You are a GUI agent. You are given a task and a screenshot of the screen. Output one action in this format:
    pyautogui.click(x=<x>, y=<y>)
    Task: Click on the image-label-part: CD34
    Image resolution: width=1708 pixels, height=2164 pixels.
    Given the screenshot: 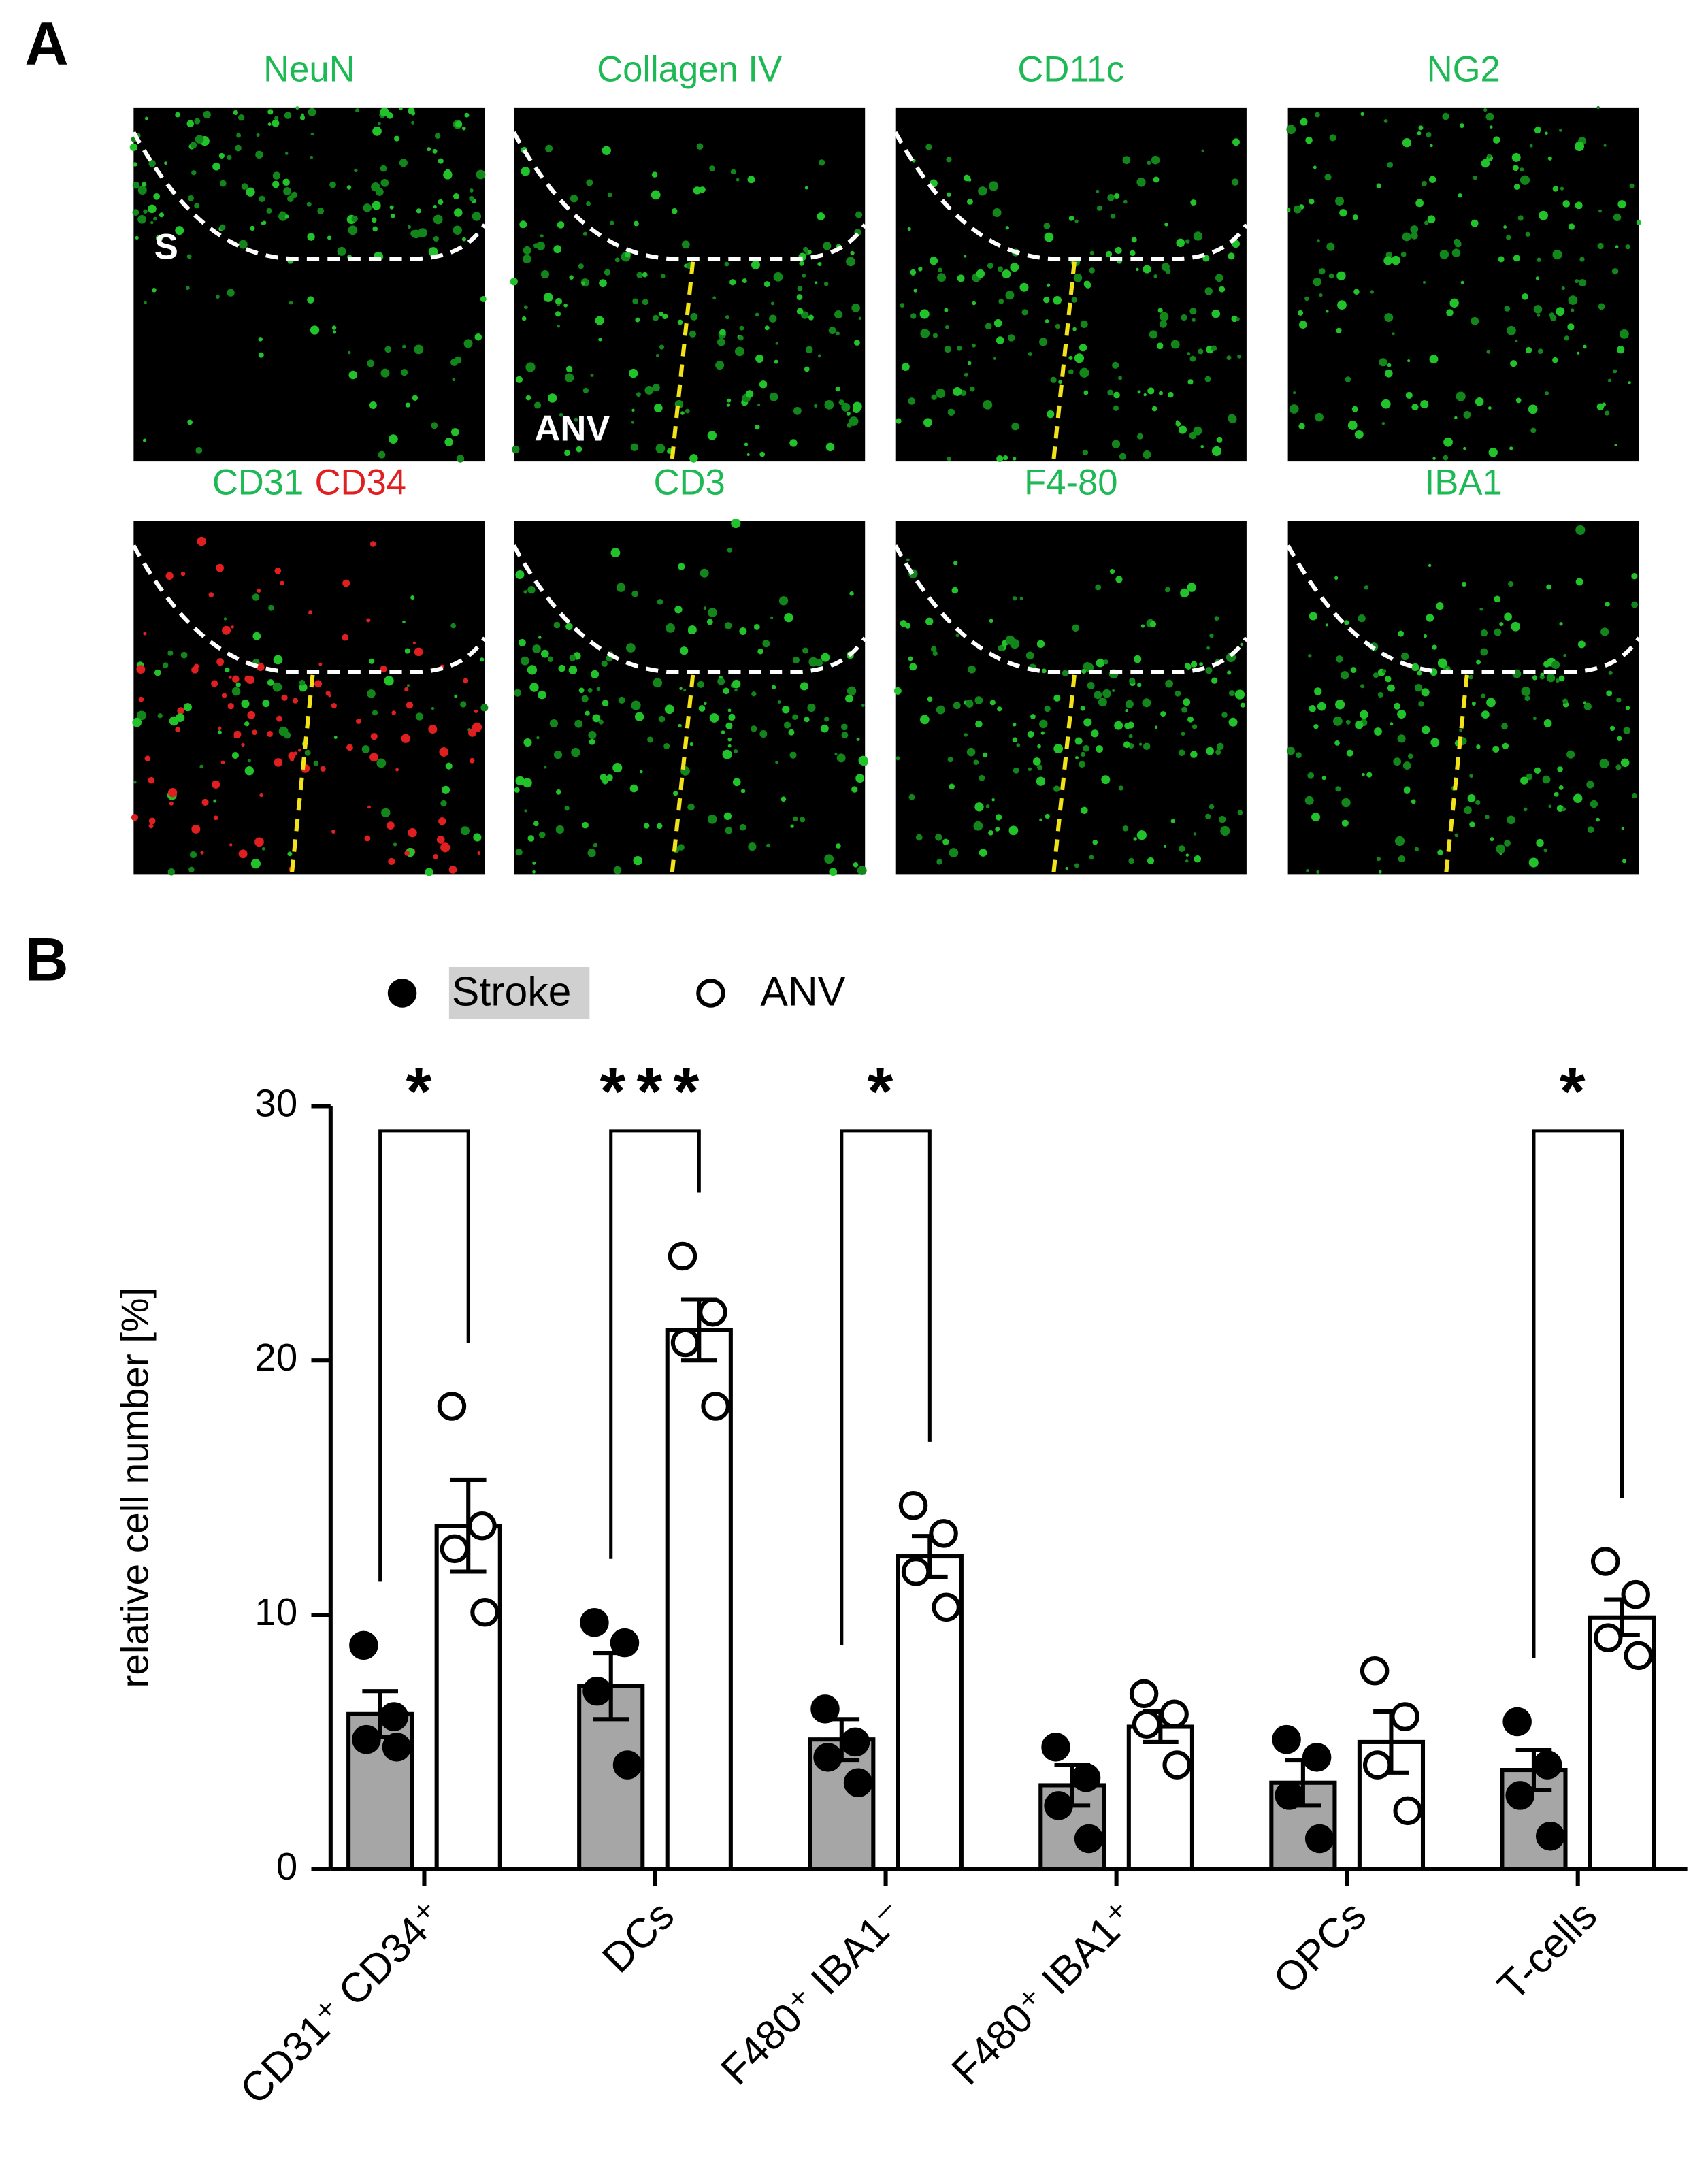 What is the action you would take?
    pyautogui.click(x=361, y=482)
    